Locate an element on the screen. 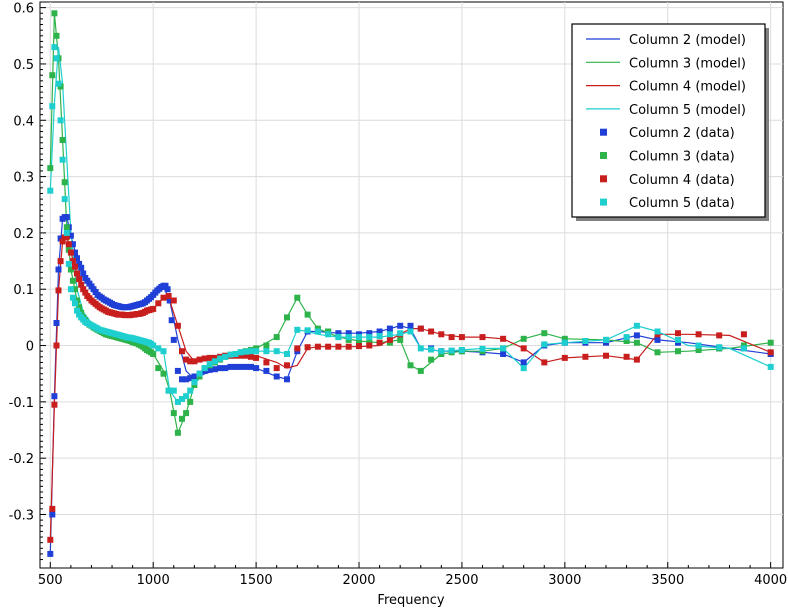  legend-marker-swatch is located at coordinates (603, 202).